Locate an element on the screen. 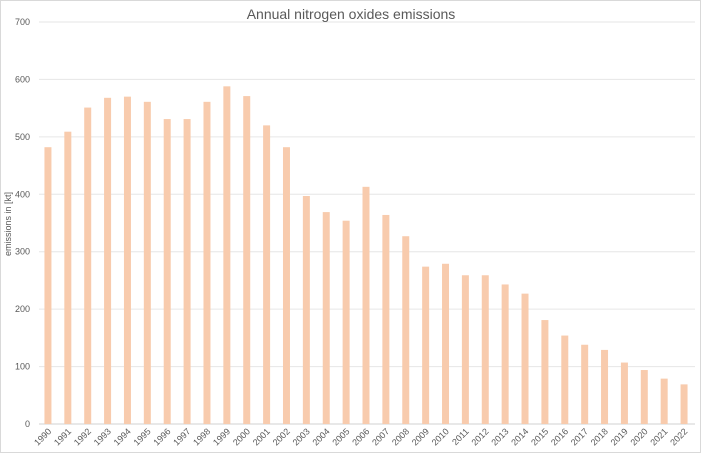  x-tick-label: 2011 is located at coordinates (460, 436).